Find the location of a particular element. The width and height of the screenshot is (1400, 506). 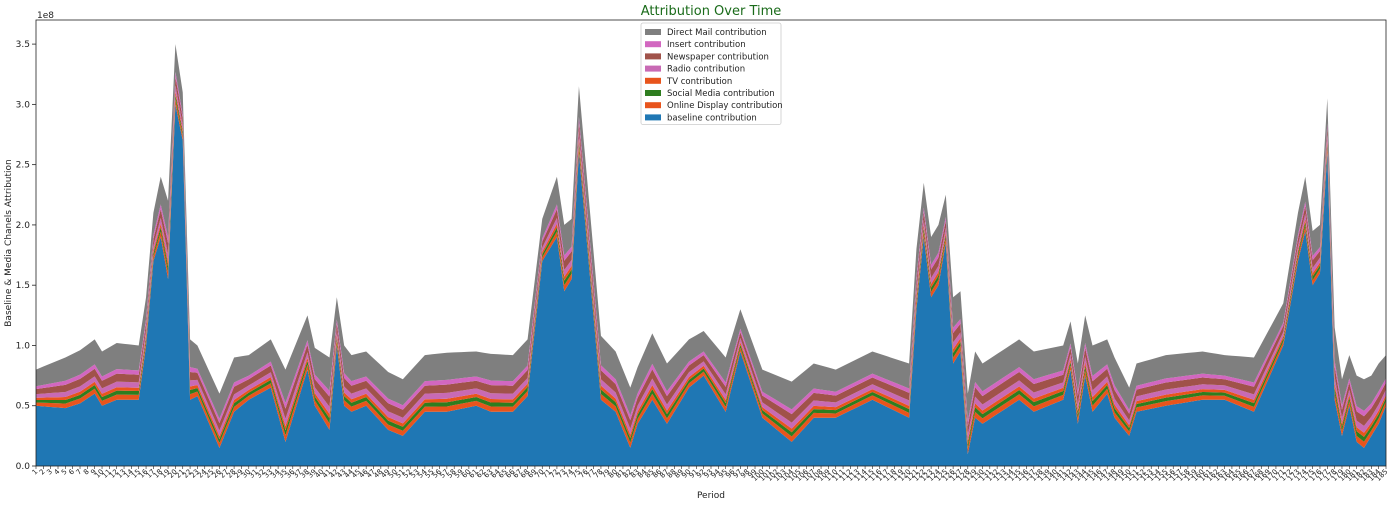

x-tick-label: 4 is located at coordinates (57, 471).